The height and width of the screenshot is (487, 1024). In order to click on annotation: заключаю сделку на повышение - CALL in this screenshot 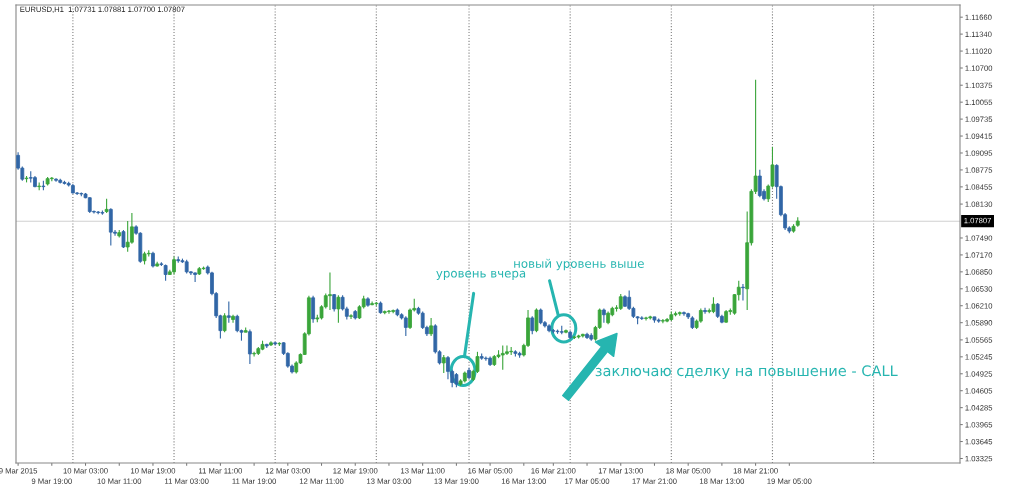, I will do `click(746, 372)`.